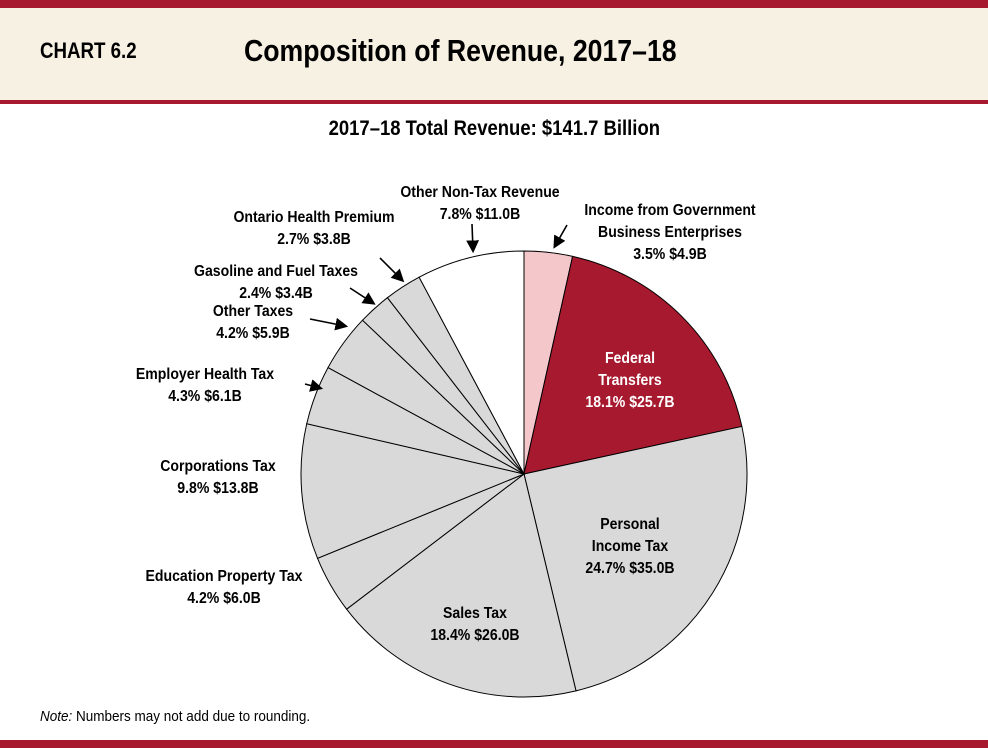  I want to click on slice-label-10: Other Non-Tax Revenue 7.8% $11.0B, so click(479, 203).